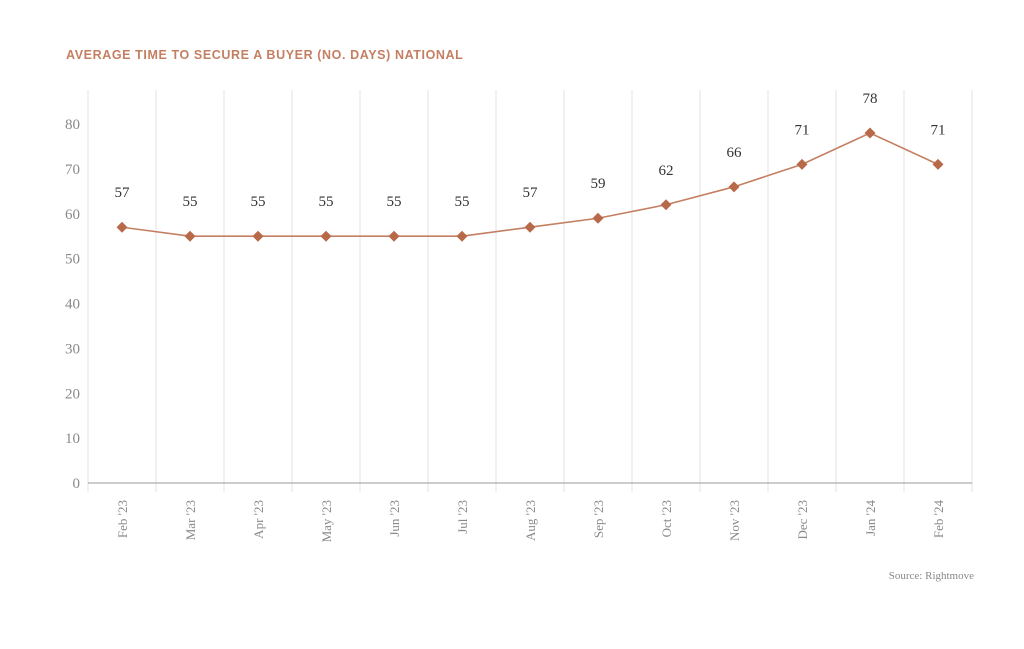 The width and height of the screenshot is (1024, 649). What do you see at coordinates (598, 519) in the screenshot?
I see `x-tick-label: Sep '23` at bounding box center [598, 519].